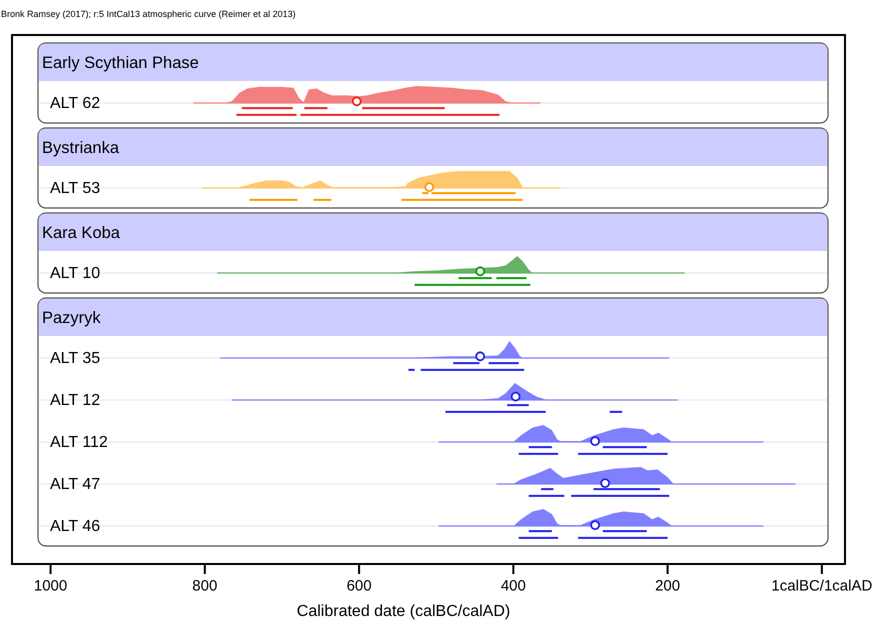  Describe the element at coordinates (81, 233) in the screenshot. I see `chart-title: Kara Koba` at that location.